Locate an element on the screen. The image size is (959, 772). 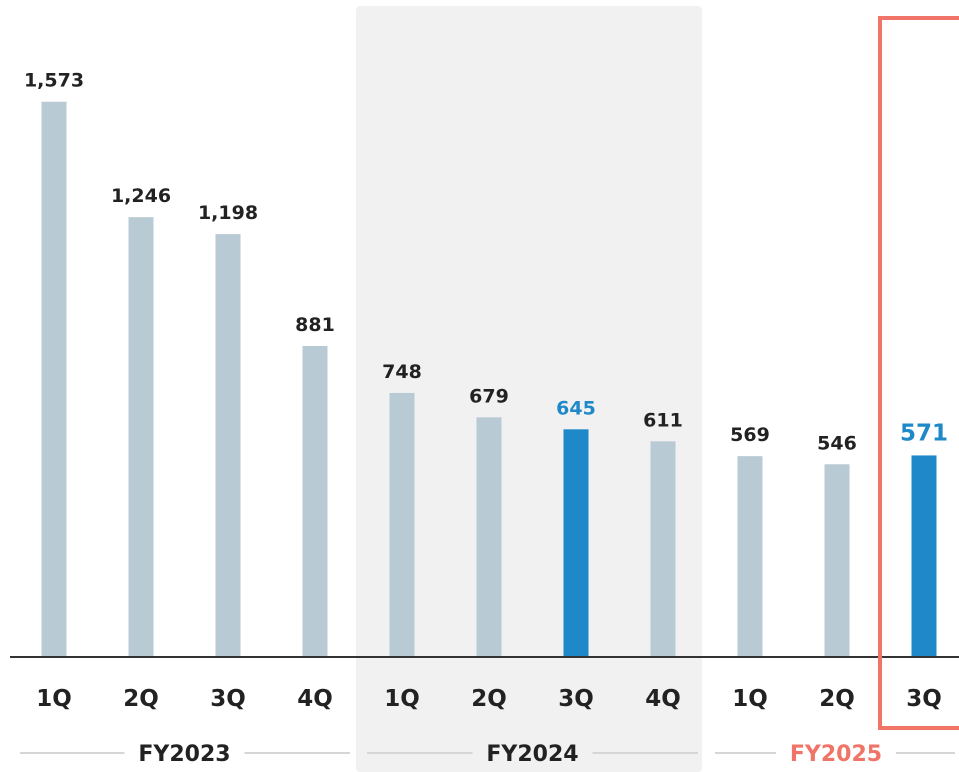
fiscal-year-label-fy2024: FY2024 is located at coordinates (532, 754).